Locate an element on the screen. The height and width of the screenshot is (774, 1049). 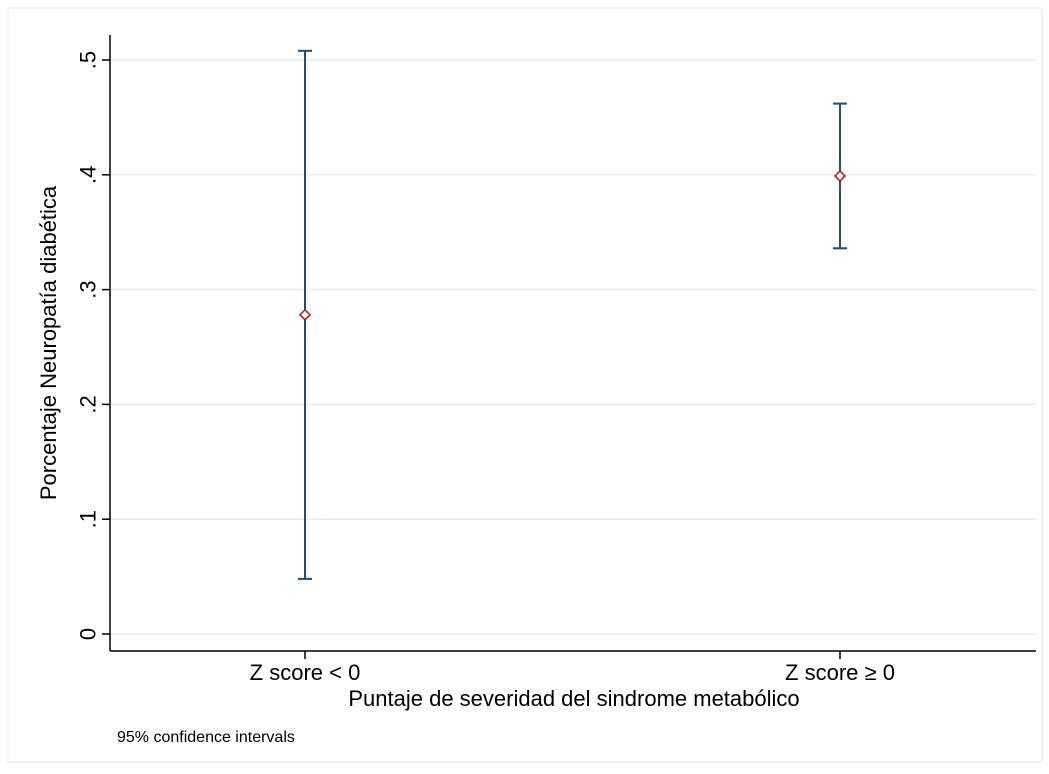
y-tick-label: .3 is located at coordinates (88, 289).